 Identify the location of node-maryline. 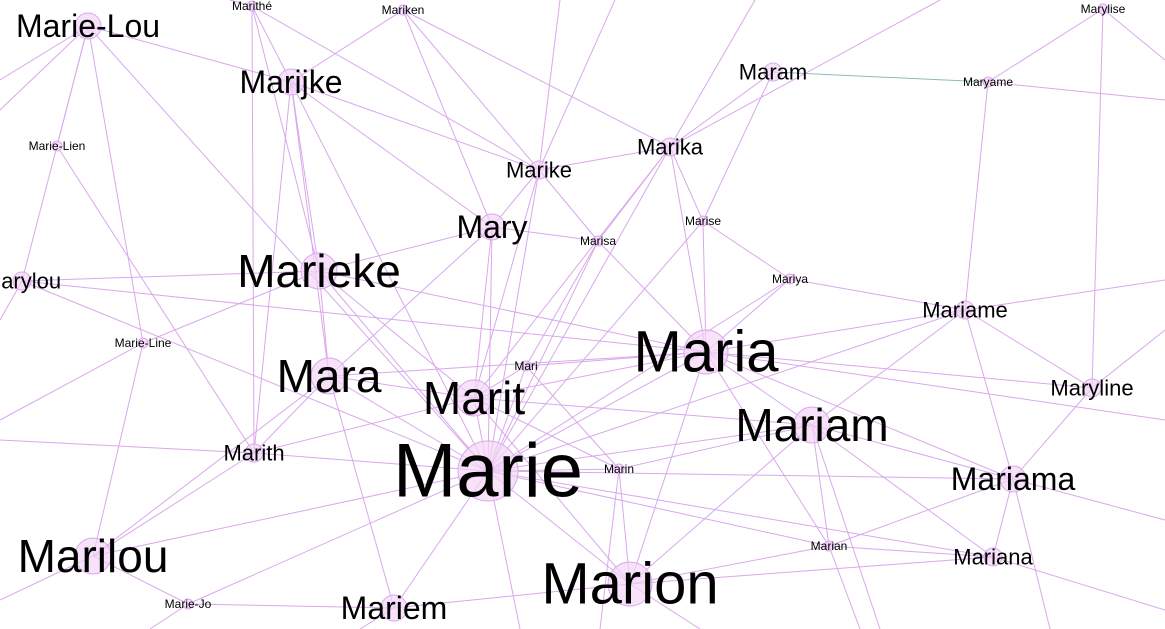
(1092, 388).